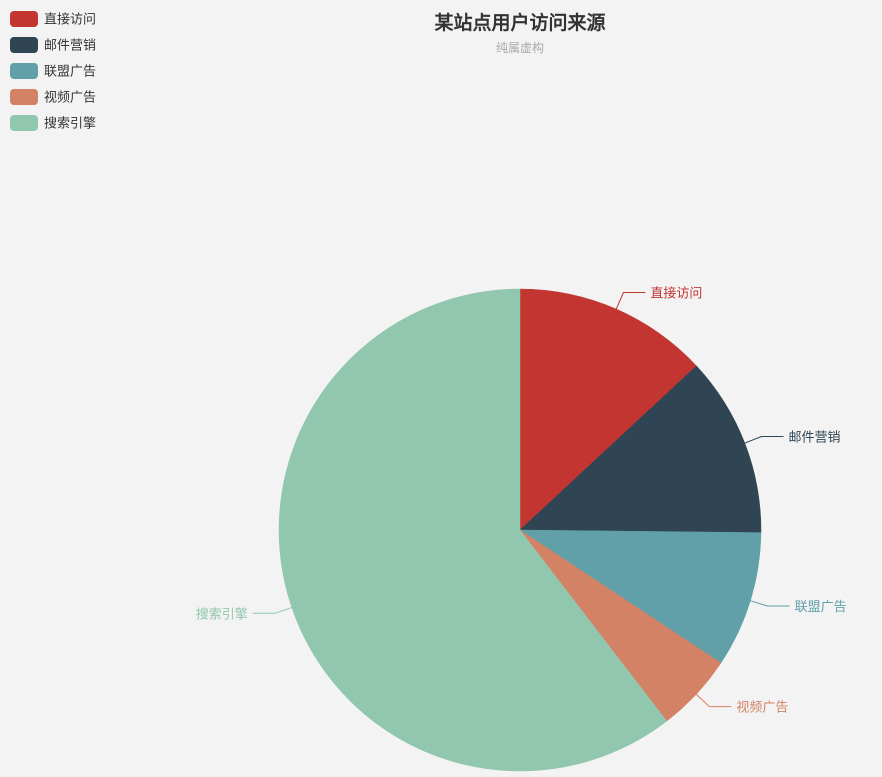 This screenshot has width=882, height=777. I want to click on legend-item-3: 联盟广告, so click(53, 71).